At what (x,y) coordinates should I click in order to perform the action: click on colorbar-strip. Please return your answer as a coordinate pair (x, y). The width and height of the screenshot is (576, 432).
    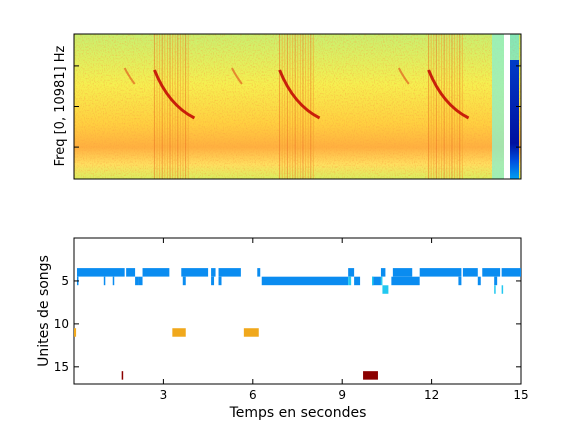
    Looking at the image, I should click on (514, 119).